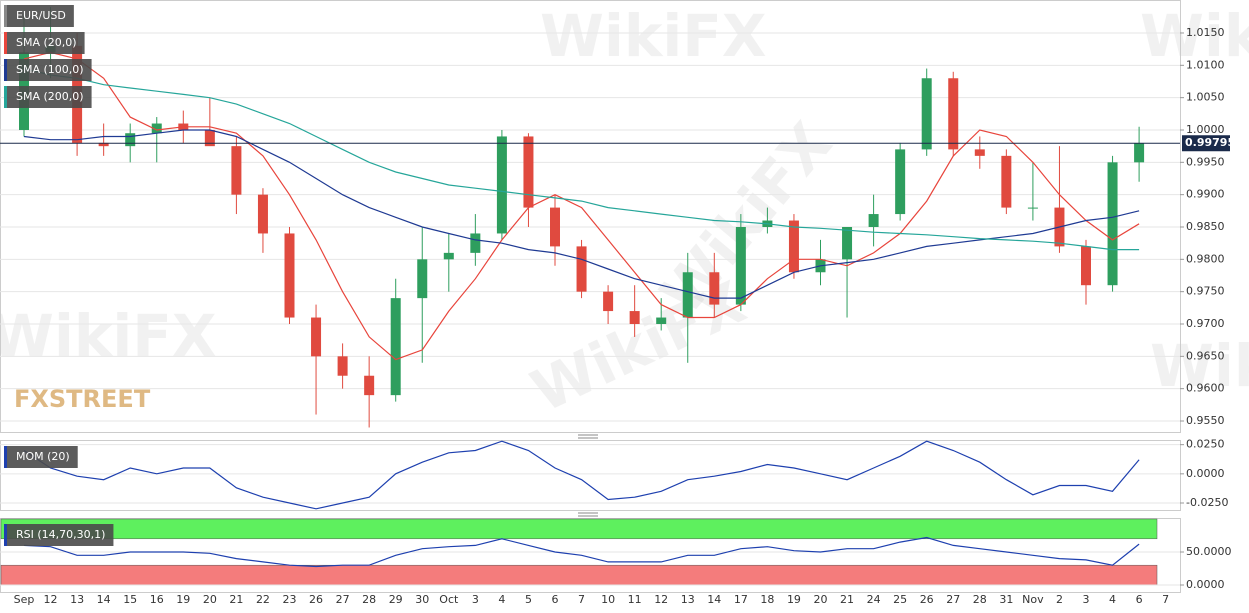  I want to click on x-tick-label: 2, so click(1059, 599).